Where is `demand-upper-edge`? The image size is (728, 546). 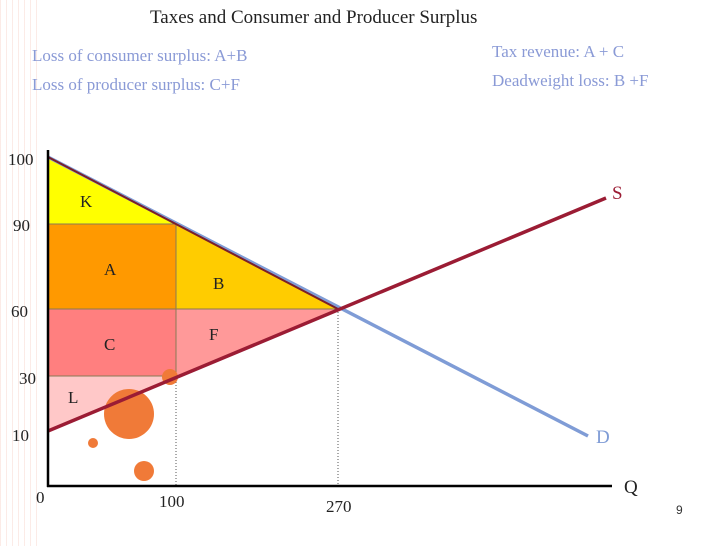
demand-upper-edge is located at coordinates (193, 233).